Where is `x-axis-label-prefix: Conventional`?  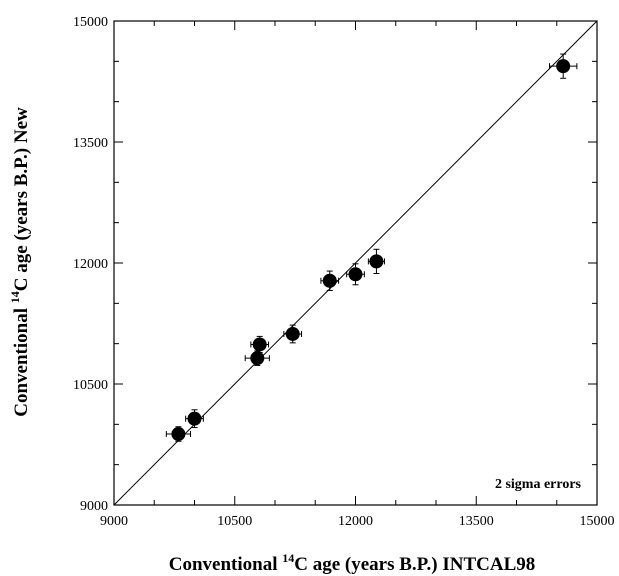
x-axis-label-prefix: Conventional is located at coordinates (226, 564).